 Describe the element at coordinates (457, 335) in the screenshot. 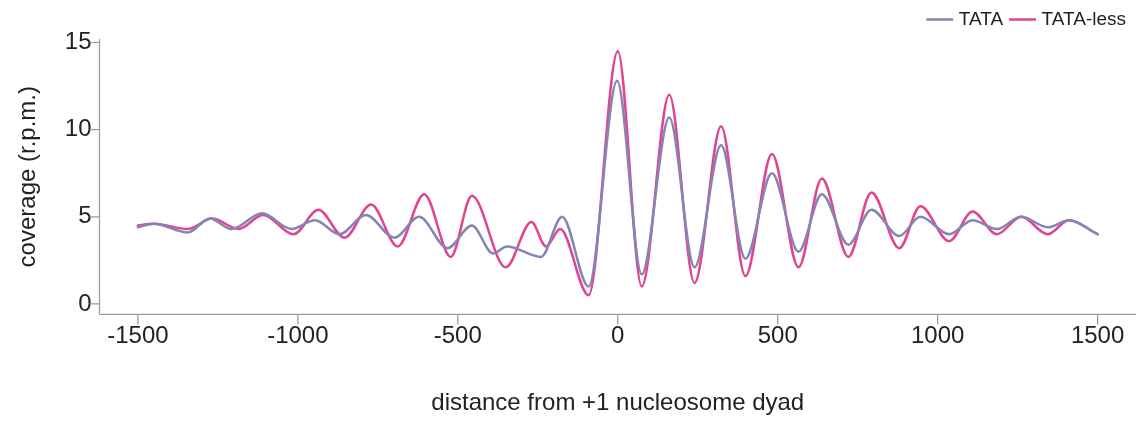

I see `x-tick-label: -500` at that location.